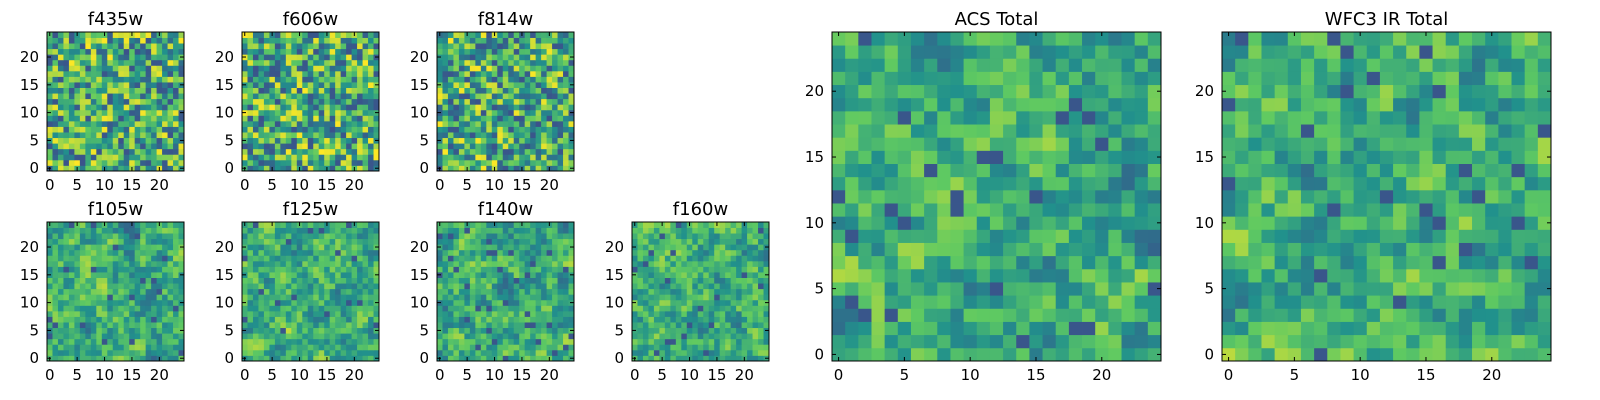  What do you see at coordinates (159, 375) in the screenshot?
I see `x-tick-label: 20` at bounding box center [159, 375].